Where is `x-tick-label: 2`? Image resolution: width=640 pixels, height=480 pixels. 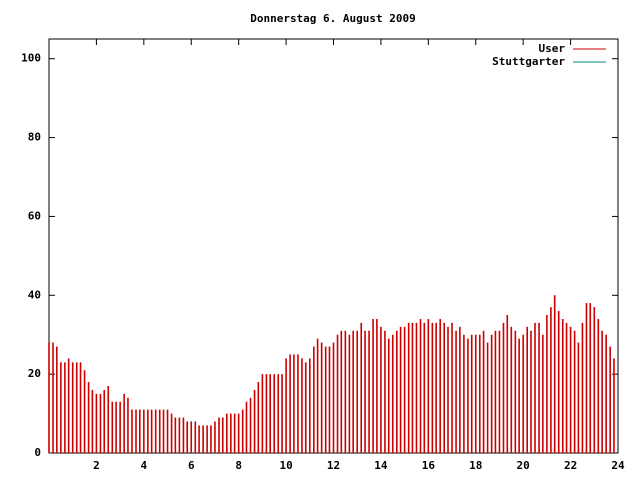
x-tick-label: 2 is located at coordinates (96, 465).